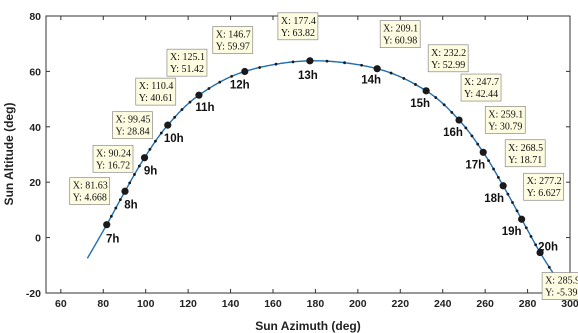 The width and height of the screenshot is (578, 333). I want to click on datatip-y-value: 42.44, so click(487, 94).